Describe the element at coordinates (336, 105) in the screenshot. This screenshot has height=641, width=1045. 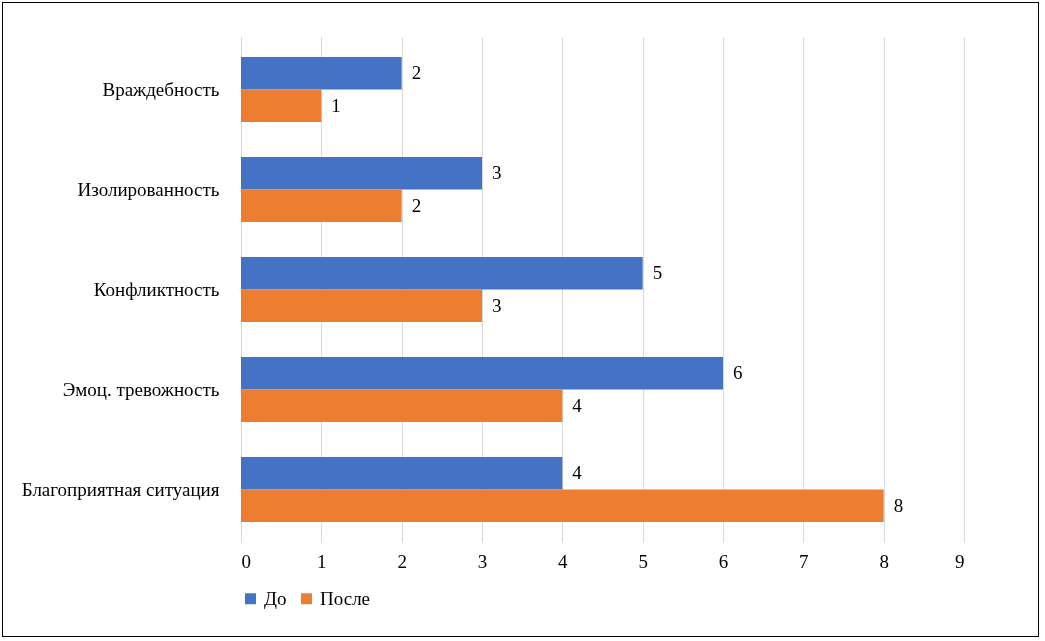
I see `data-label: 1` at that location.